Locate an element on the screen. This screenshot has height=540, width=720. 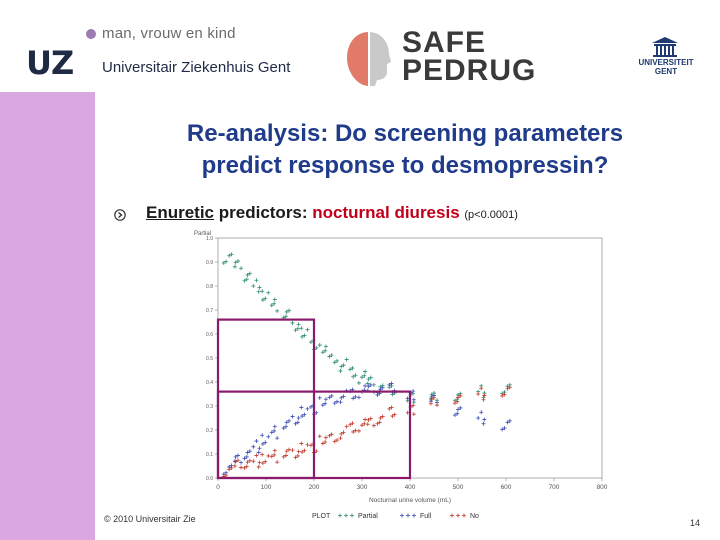
page-number: 14 is located at coordinates (695, 523).